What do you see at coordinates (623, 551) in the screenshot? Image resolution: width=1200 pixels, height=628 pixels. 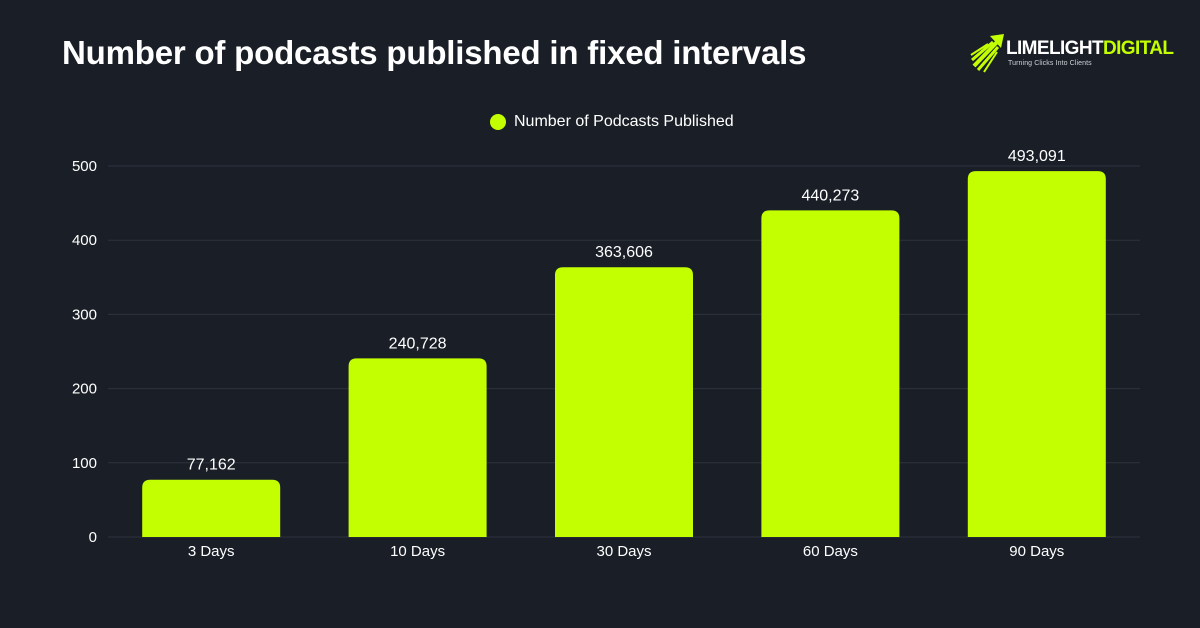 I see `x-tick-label: 30 Days` at bounding box center [623, 551].